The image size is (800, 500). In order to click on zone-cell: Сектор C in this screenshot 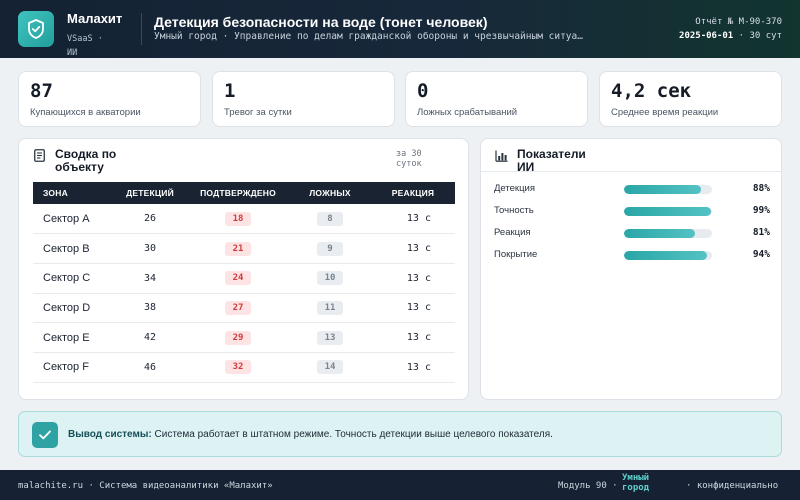, I will do `click(73, 278)`.